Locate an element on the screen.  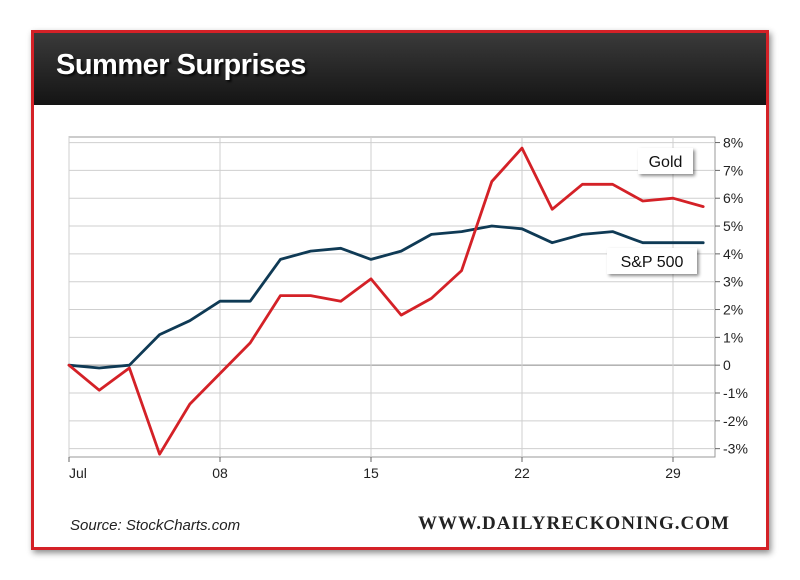
legend-text: Gold is located at coordinates (666, 162).